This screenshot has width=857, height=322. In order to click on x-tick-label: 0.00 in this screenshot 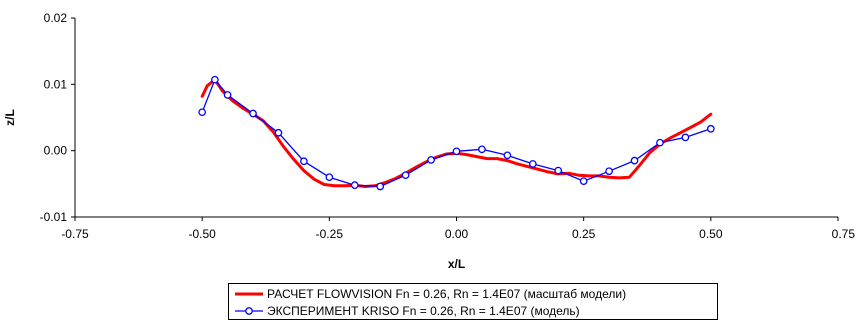, I will do `click(457, 234)`.